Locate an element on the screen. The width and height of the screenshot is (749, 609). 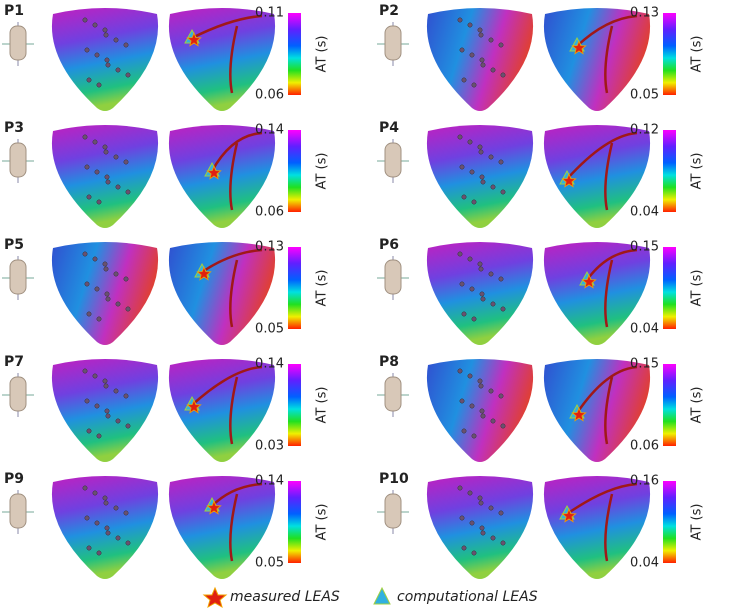
colorbar-min: 0.03 is located at coordinates (269, 446).